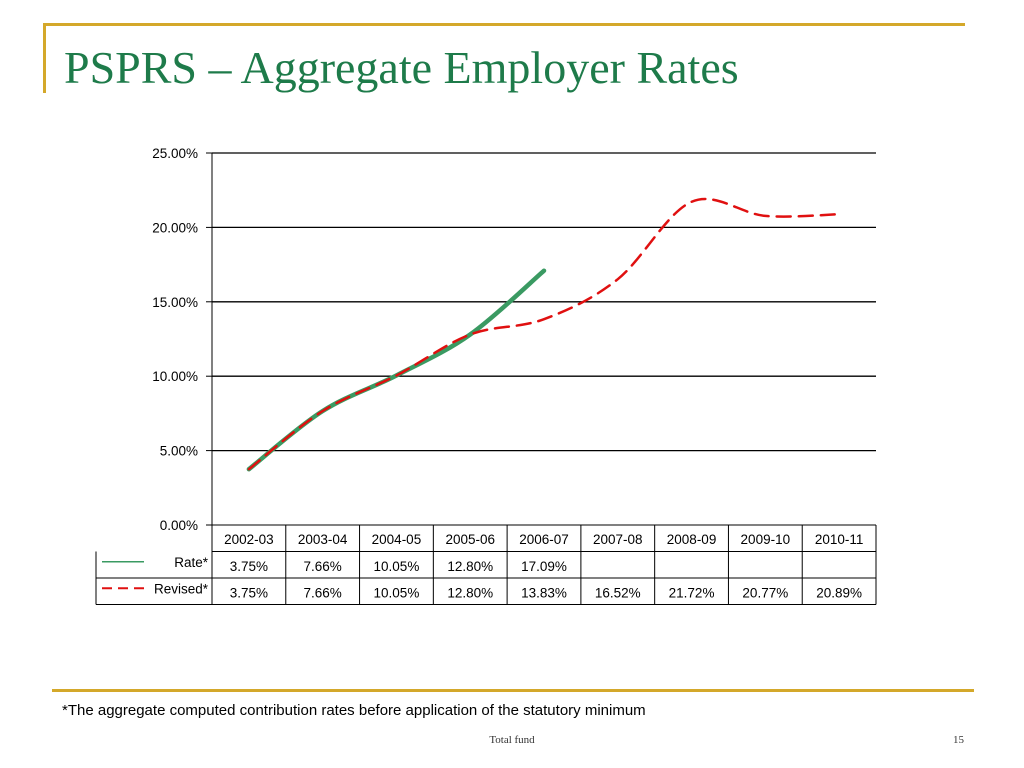 Image resolution: width=1024 pixels, height=768 pixels. What do you see at coordinates (839, 539) in the screenshot?
I see `x-tick-label: 2010-11` at bounding box center [839, 539].